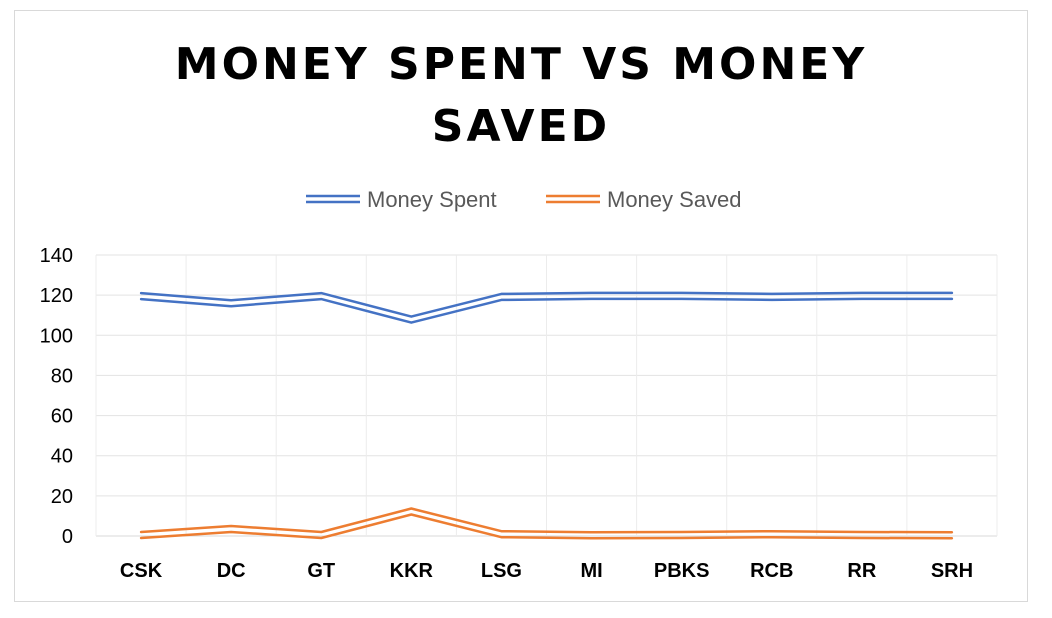 The height and width of the screenshot is (618, 1052). Describe the element at coordinates (67, 537) in the screenshot. I see `y-tick-label: 0` at that location.